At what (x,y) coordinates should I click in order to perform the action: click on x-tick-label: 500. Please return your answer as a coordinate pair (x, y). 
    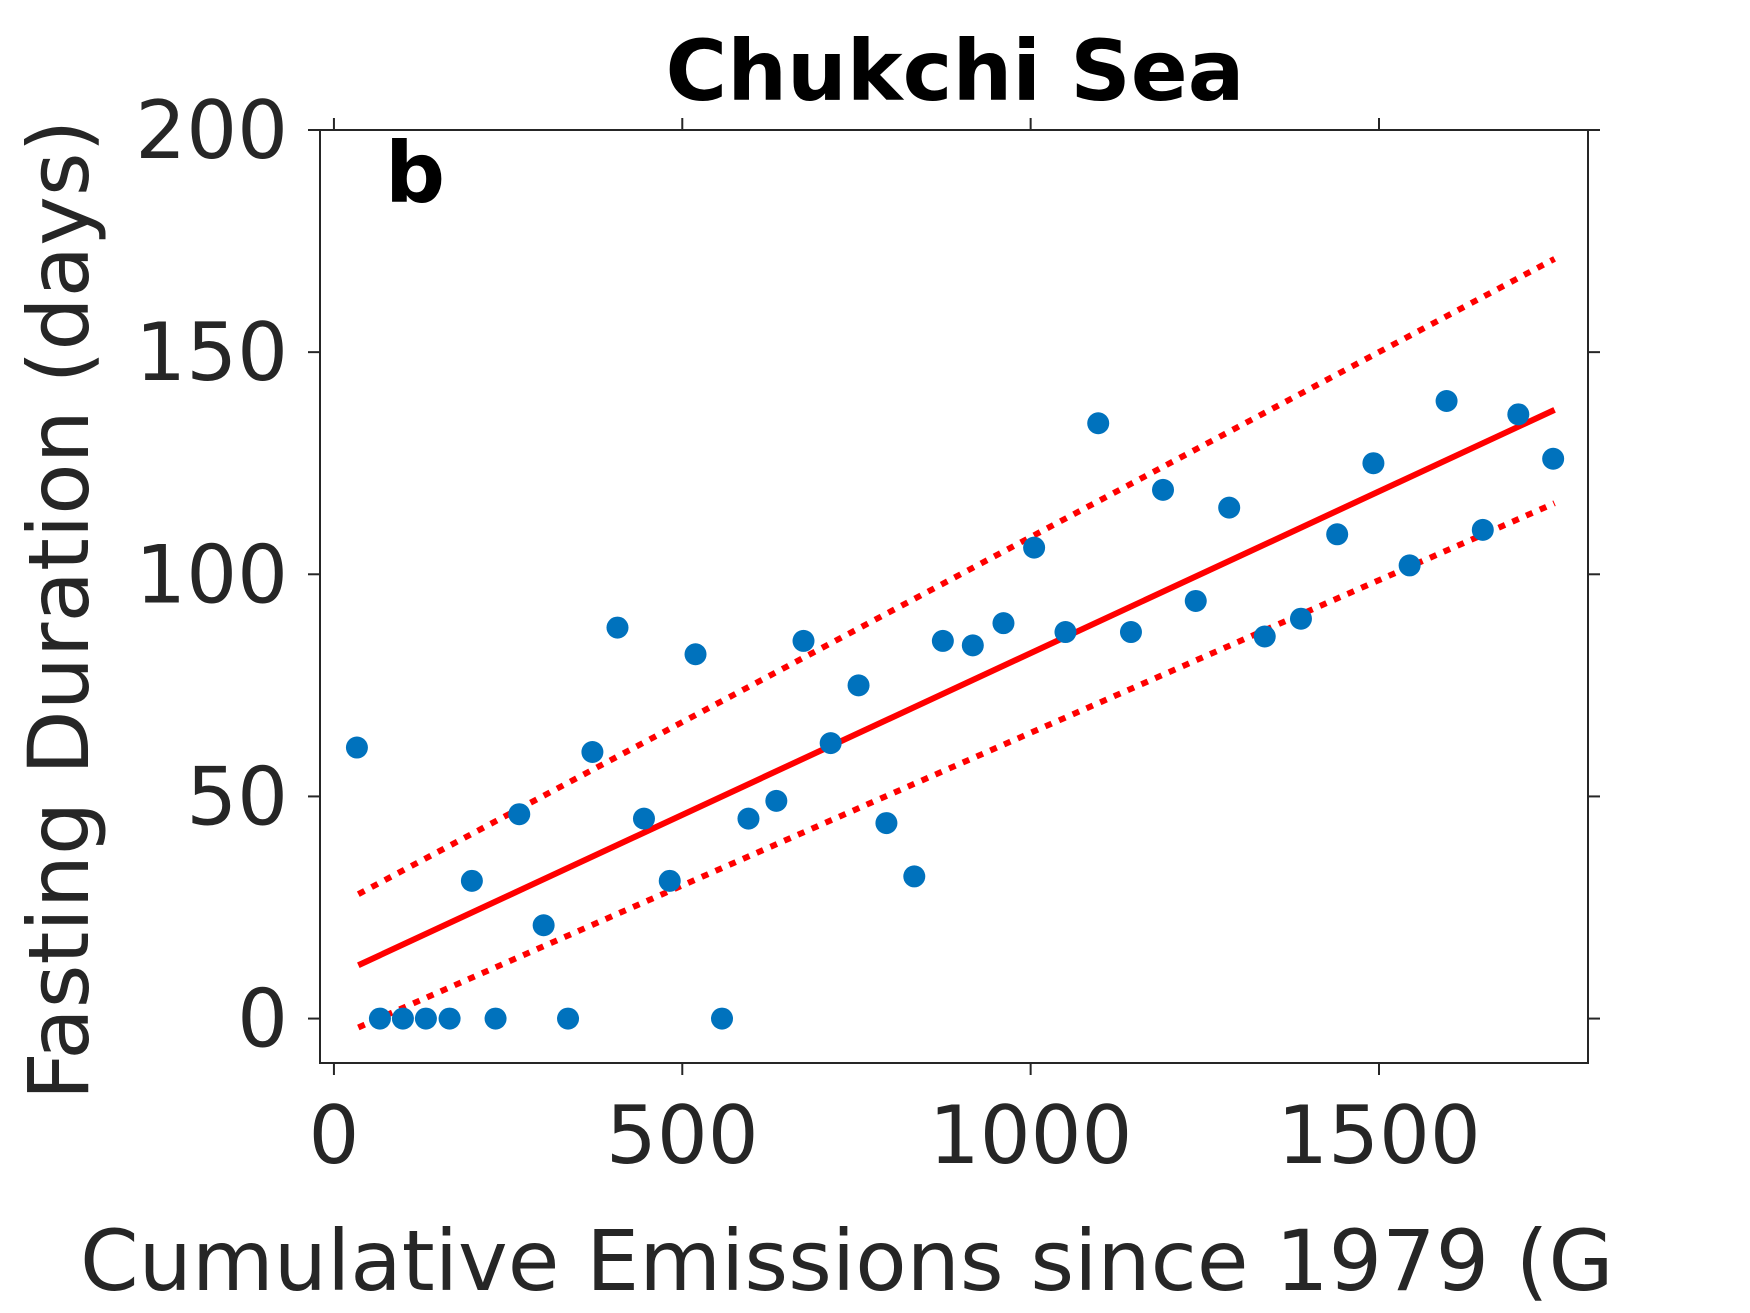
    Looking at the image, I should click on (682, 1135).